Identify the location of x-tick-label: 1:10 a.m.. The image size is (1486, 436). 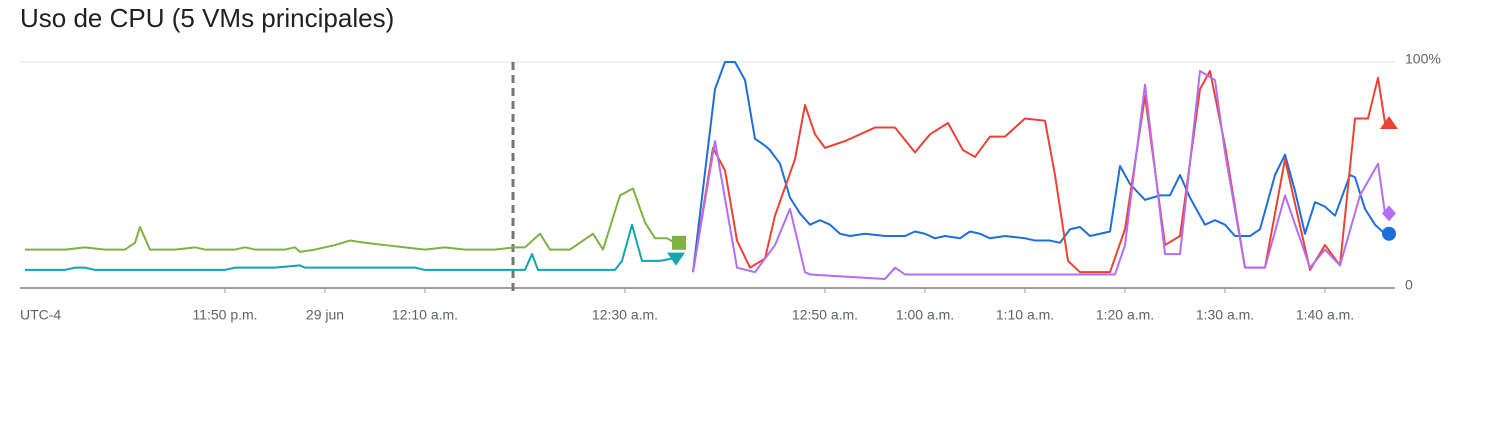
(1025, 315).